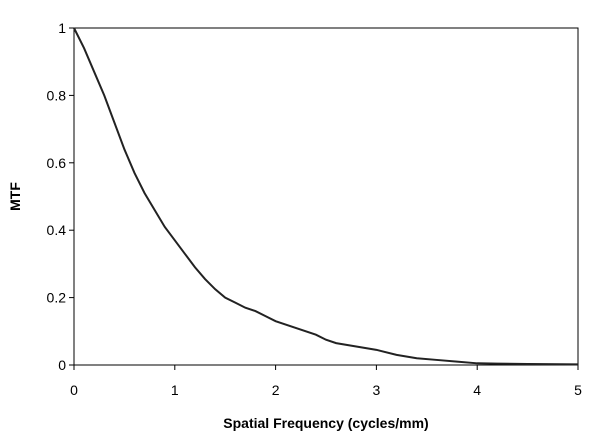 The image size is (600, 442). Describe the element at coordinates (377, 390) in the screenshot. I see `x-tick-label: 3` at that location.